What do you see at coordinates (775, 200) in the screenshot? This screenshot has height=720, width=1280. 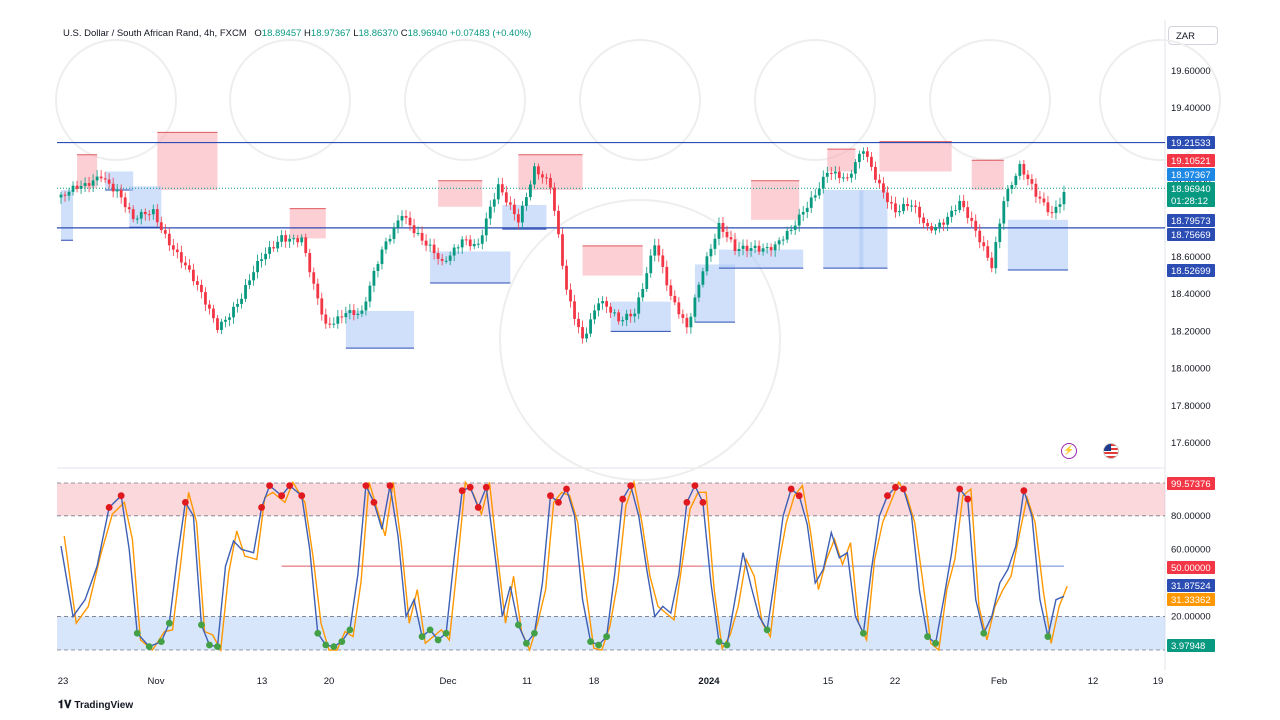 I see `resistance-zone` at bounding box center [775, 200].